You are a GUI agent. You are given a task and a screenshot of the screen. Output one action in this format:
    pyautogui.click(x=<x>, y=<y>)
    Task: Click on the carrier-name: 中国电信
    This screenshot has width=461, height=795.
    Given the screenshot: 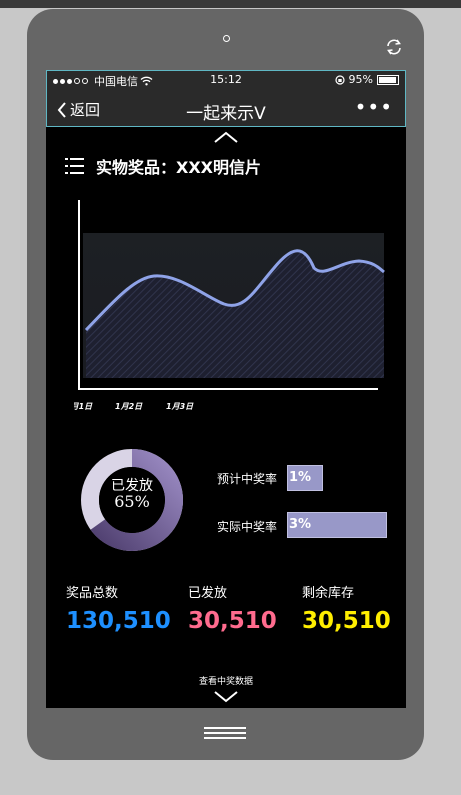 What is the action you would take?
    pyautogui.click(x=116, y=81)
    